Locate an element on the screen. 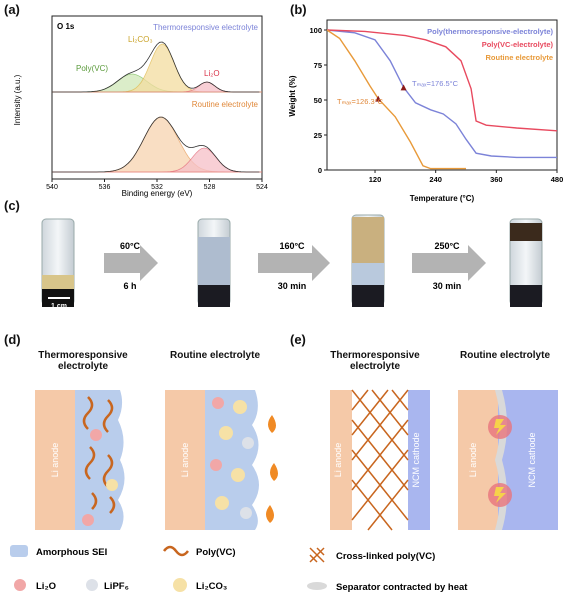  xps-bottom-spectrum is located at coordinates (157, 144).